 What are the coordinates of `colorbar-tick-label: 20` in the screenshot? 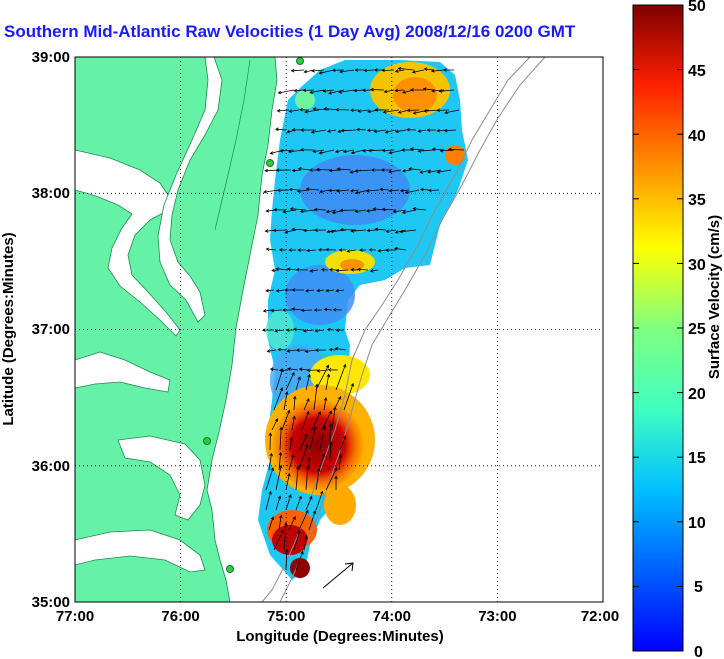 It's located at (697, 394).